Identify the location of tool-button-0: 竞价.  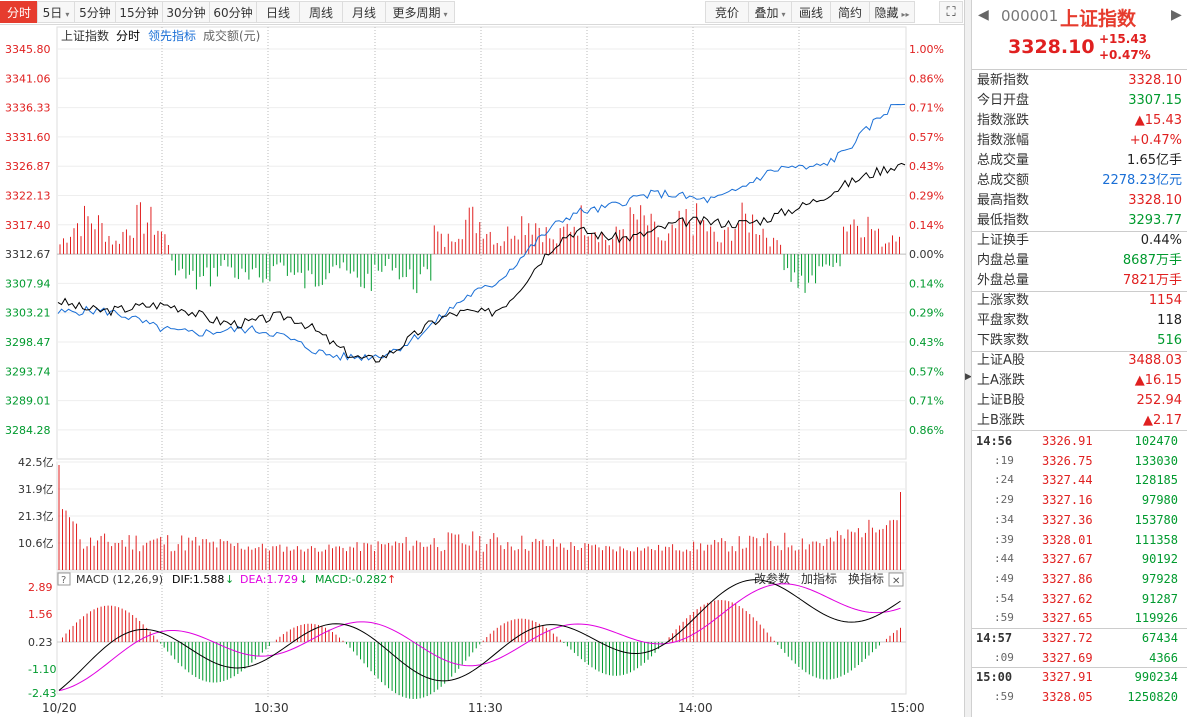
(727, 12).